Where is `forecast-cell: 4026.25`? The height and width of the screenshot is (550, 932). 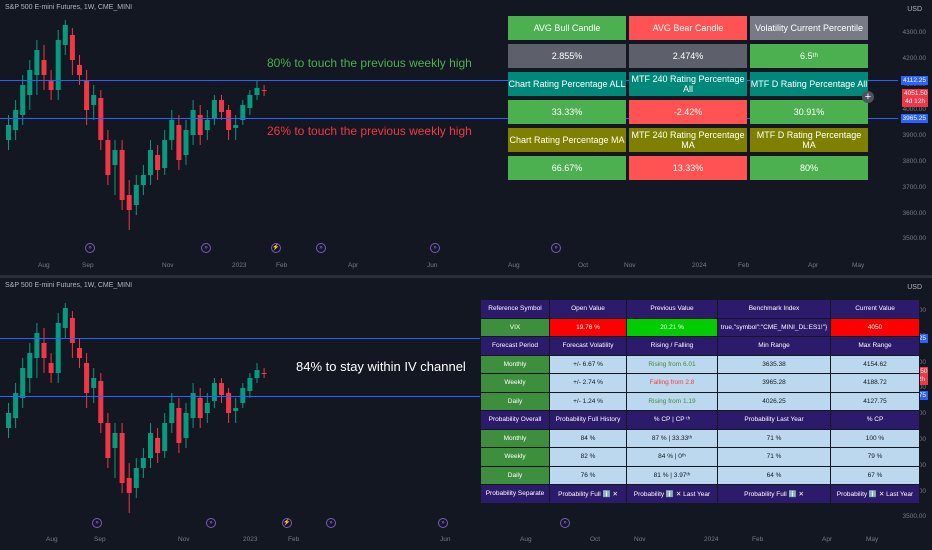
forecast-cell: 4026.25 is located at coordinates (774, 401).